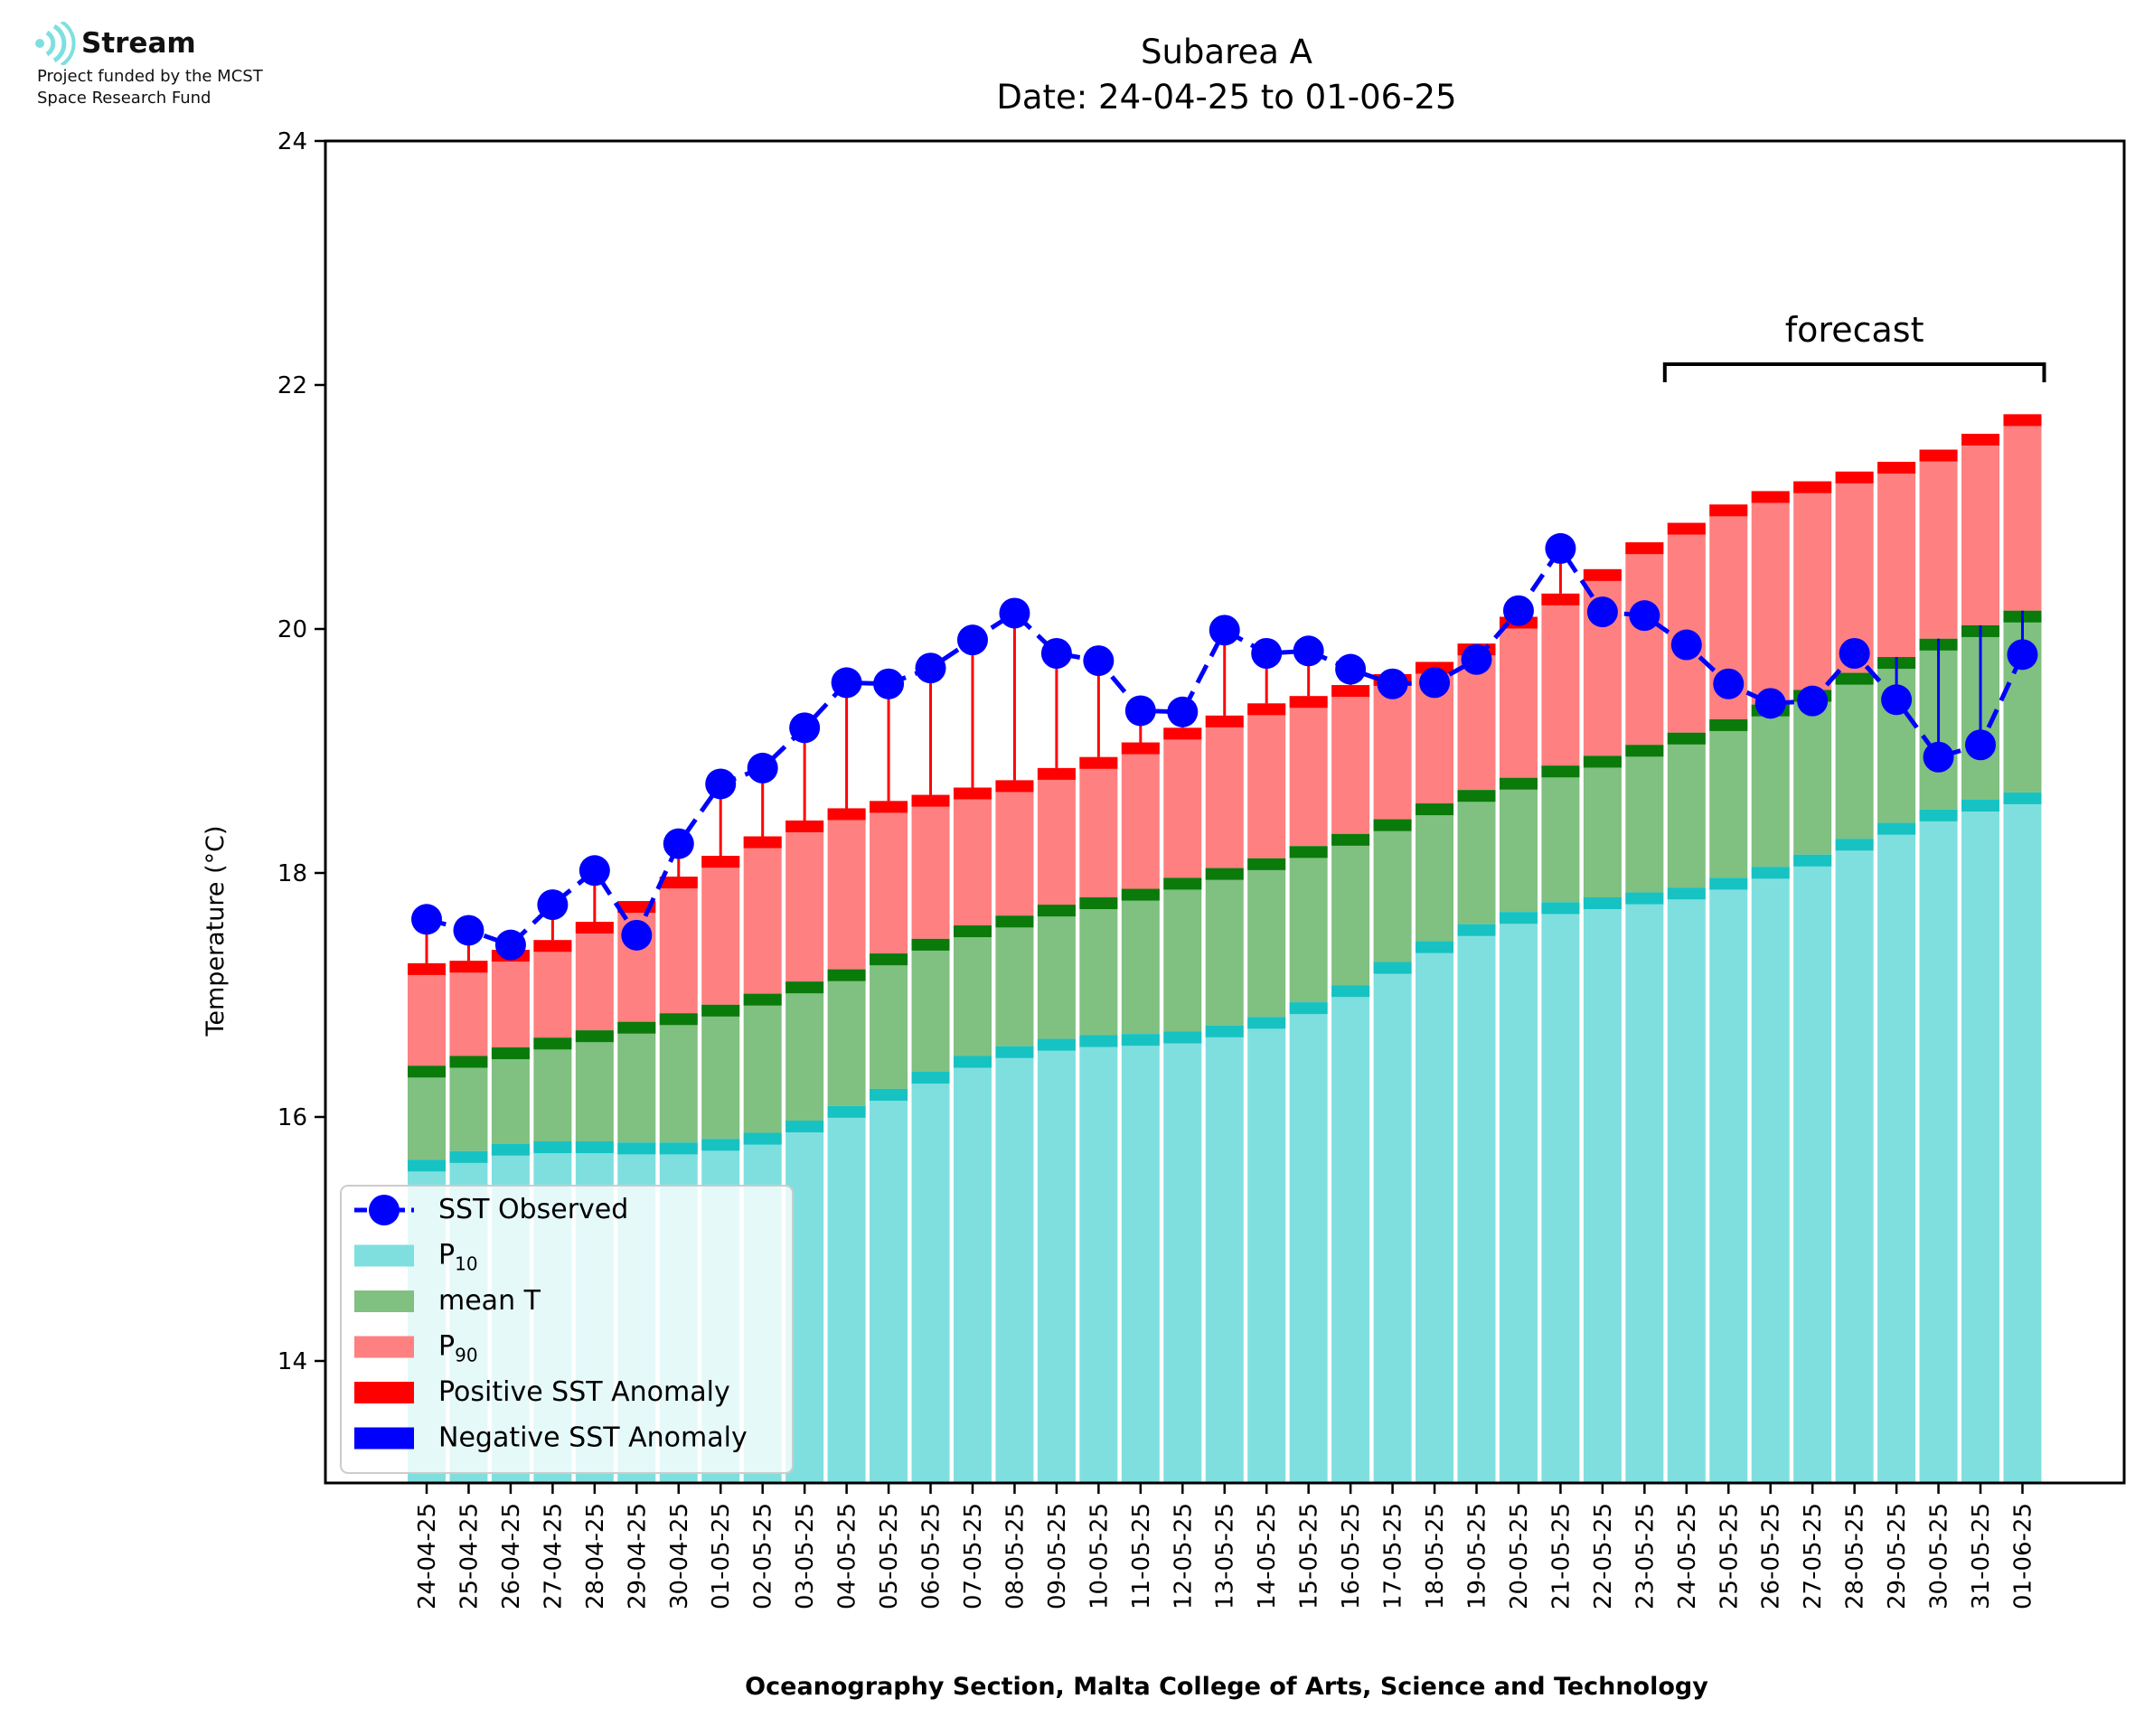 The height and width of the screenshot is (1736, 2154). Describe the element at coordinates (1645, 1556) in the screenshot. I see `x-tick-label: 23-05-25` at that location.